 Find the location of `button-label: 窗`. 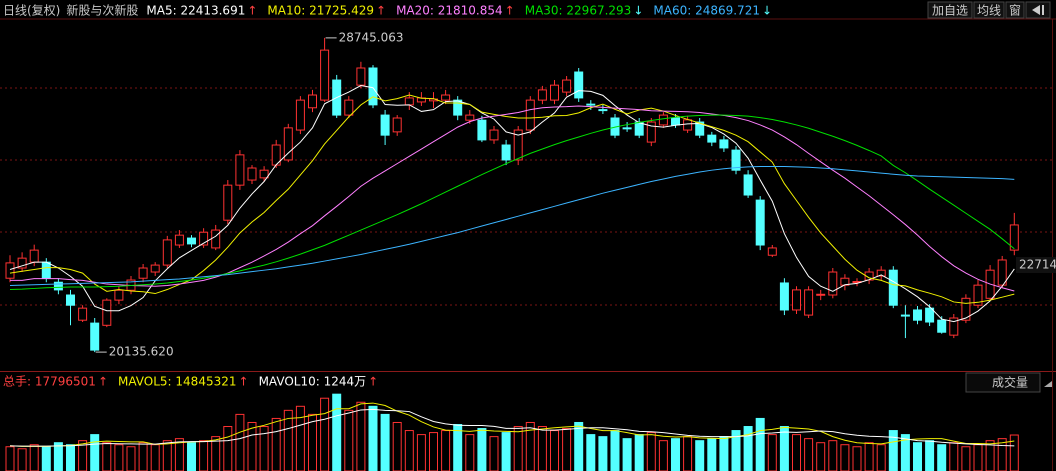

button-label: 窗 is located at coordinates (1015, 11).